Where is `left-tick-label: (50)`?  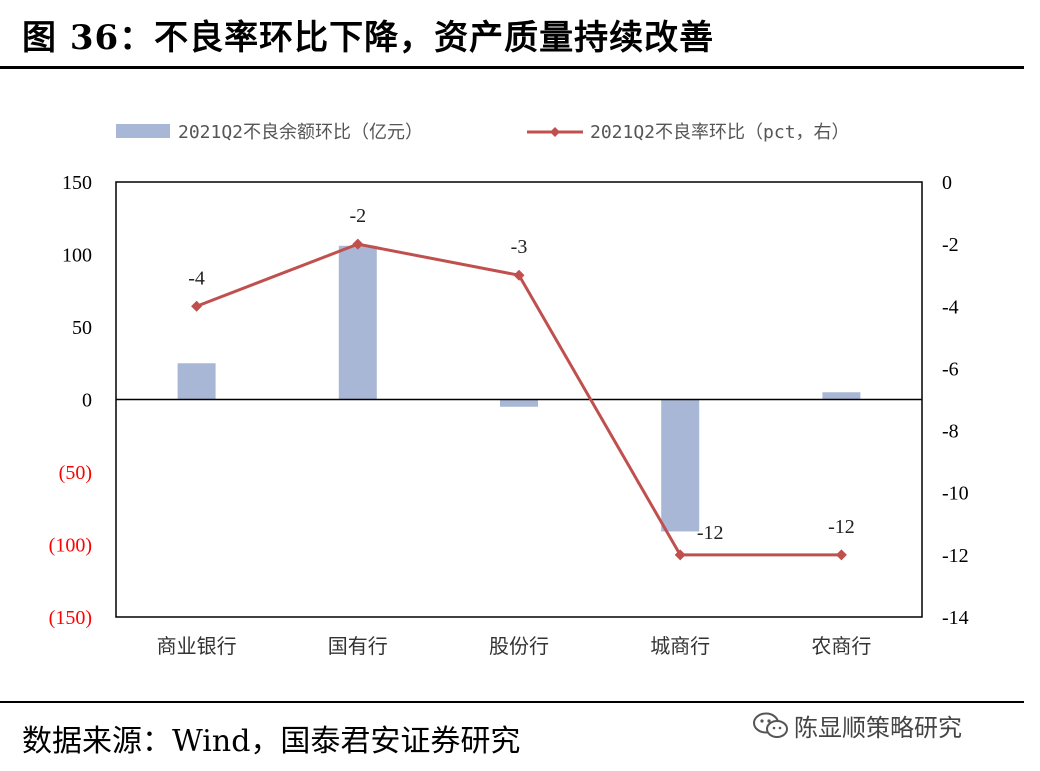
left-tick-label: (50) is located at coordinates (75, 473).